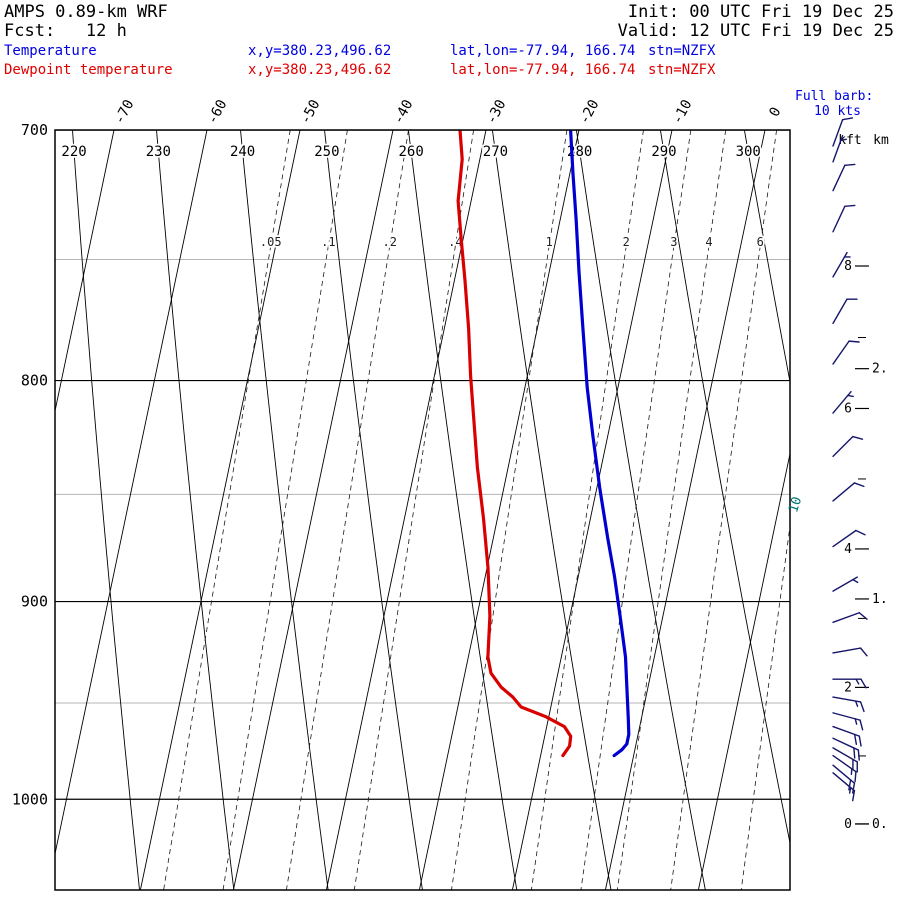 Image resolution: width=900 pixels, height=900 pixels. Describe the element at coordinates (88, 70) in the screenshot. I see `legend-dewpoint-label: Dewpoint temperature` at that location.